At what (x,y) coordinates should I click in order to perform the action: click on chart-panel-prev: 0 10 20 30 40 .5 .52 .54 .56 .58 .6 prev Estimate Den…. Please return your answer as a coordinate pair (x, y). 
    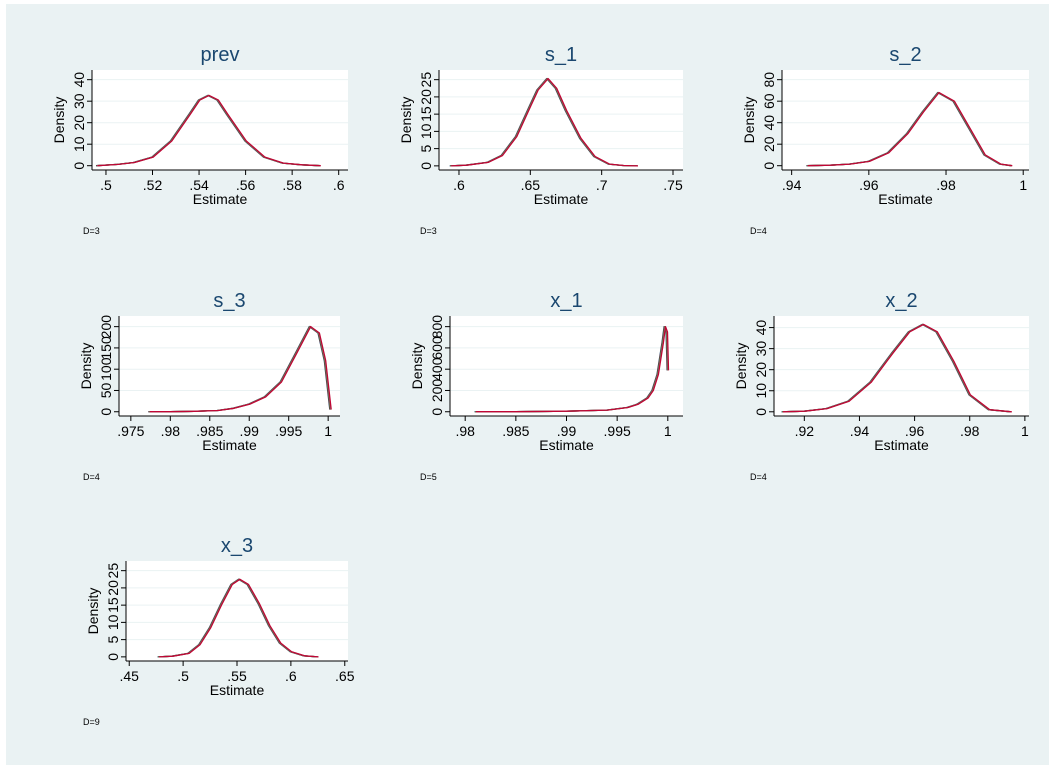
    Looking at the image, I should click on (199, 140).